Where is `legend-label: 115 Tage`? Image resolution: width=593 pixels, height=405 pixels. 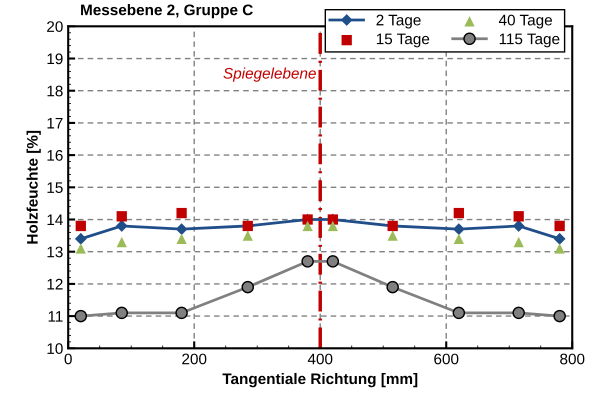 legend-label: 115 Tage is located at coordinates (530, 41).